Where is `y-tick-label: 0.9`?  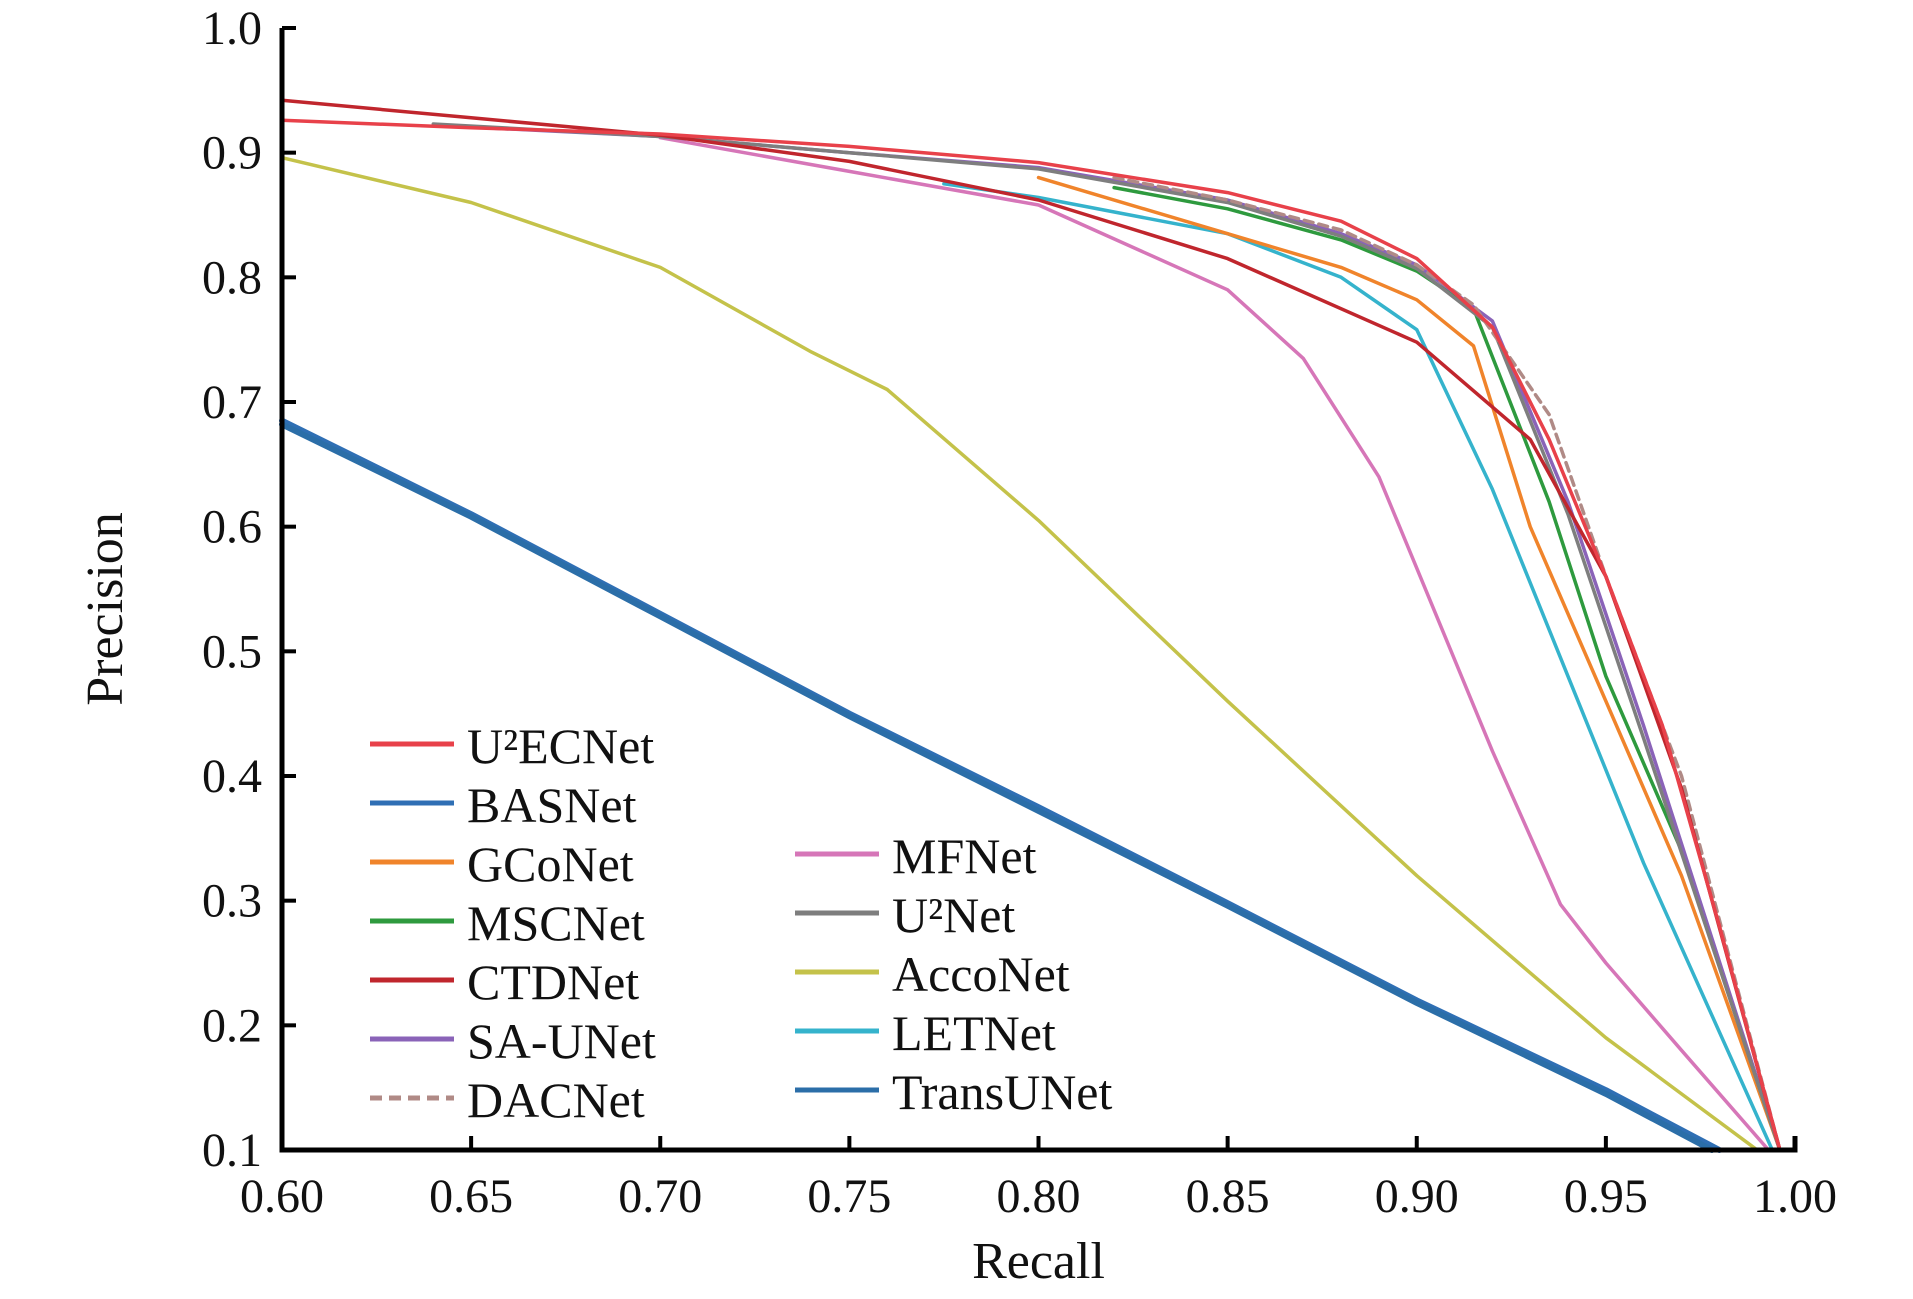
y-tick-label: 0.9 is located at coordinates (232, 153).